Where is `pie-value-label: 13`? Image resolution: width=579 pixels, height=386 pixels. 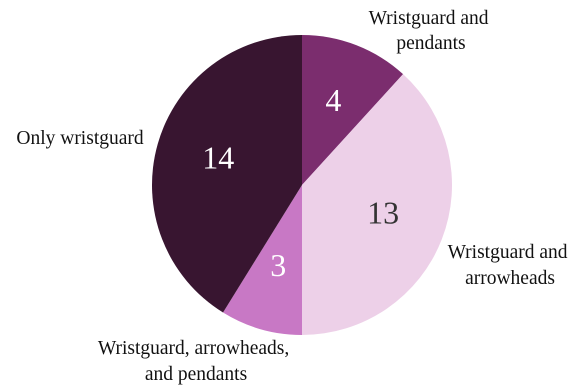
pie-value-label: 13 is located at coordinates (383, 213).